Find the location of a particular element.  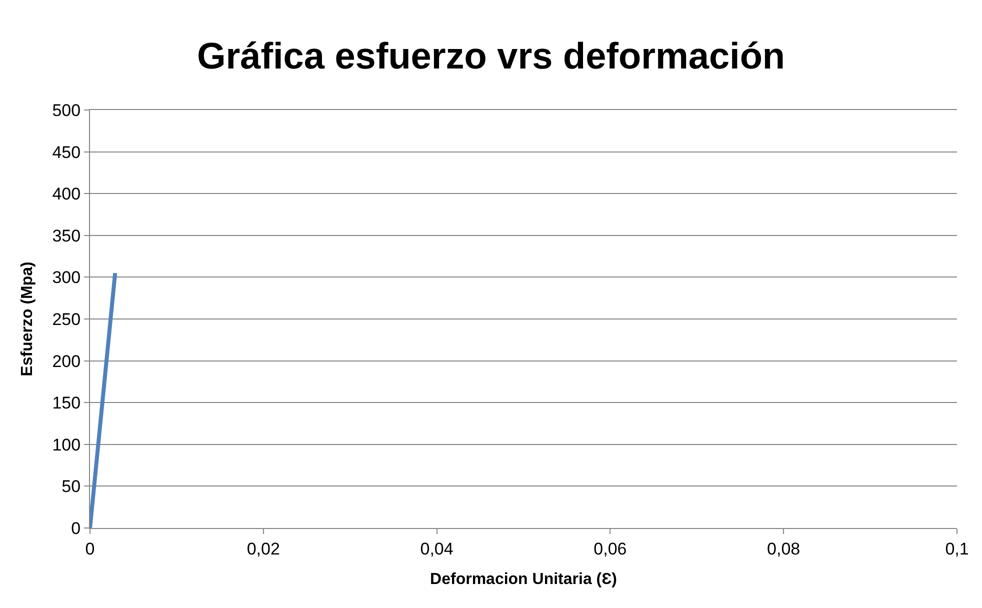

y-tick-label: 250 is located at coordinates (66, 319).